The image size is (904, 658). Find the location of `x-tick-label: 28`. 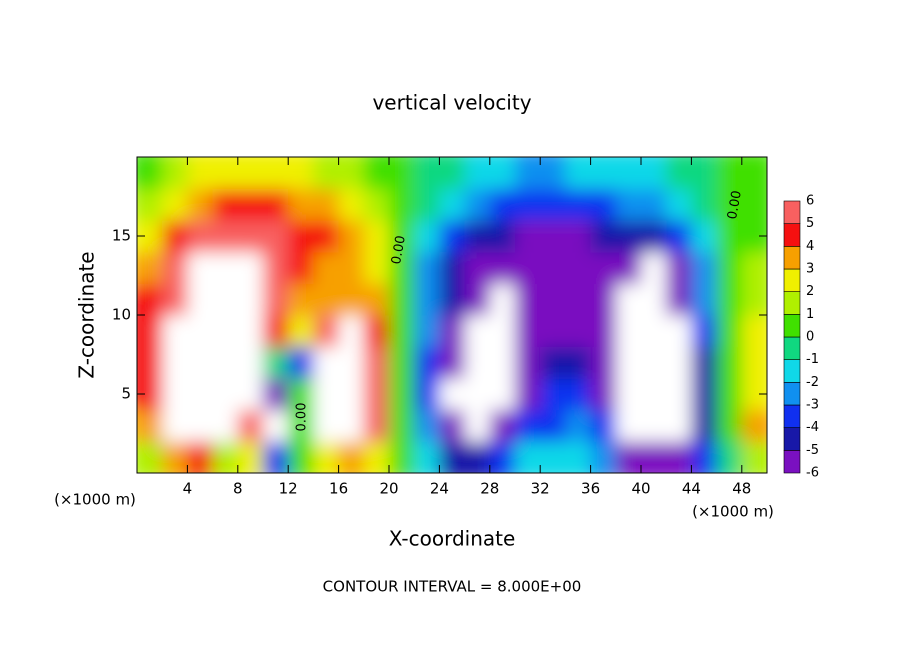

x-tick-label: 28 is located at coordinates (489, 489).